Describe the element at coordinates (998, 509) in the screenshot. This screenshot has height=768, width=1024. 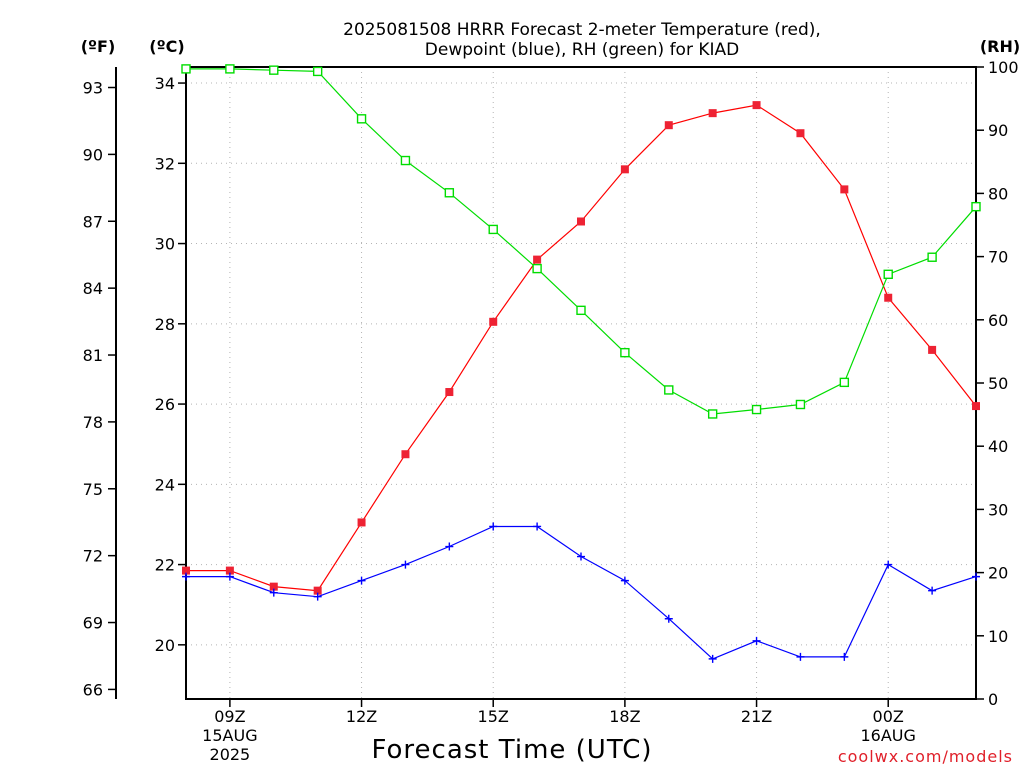
I see `rh-tick-label: 30` at that location.